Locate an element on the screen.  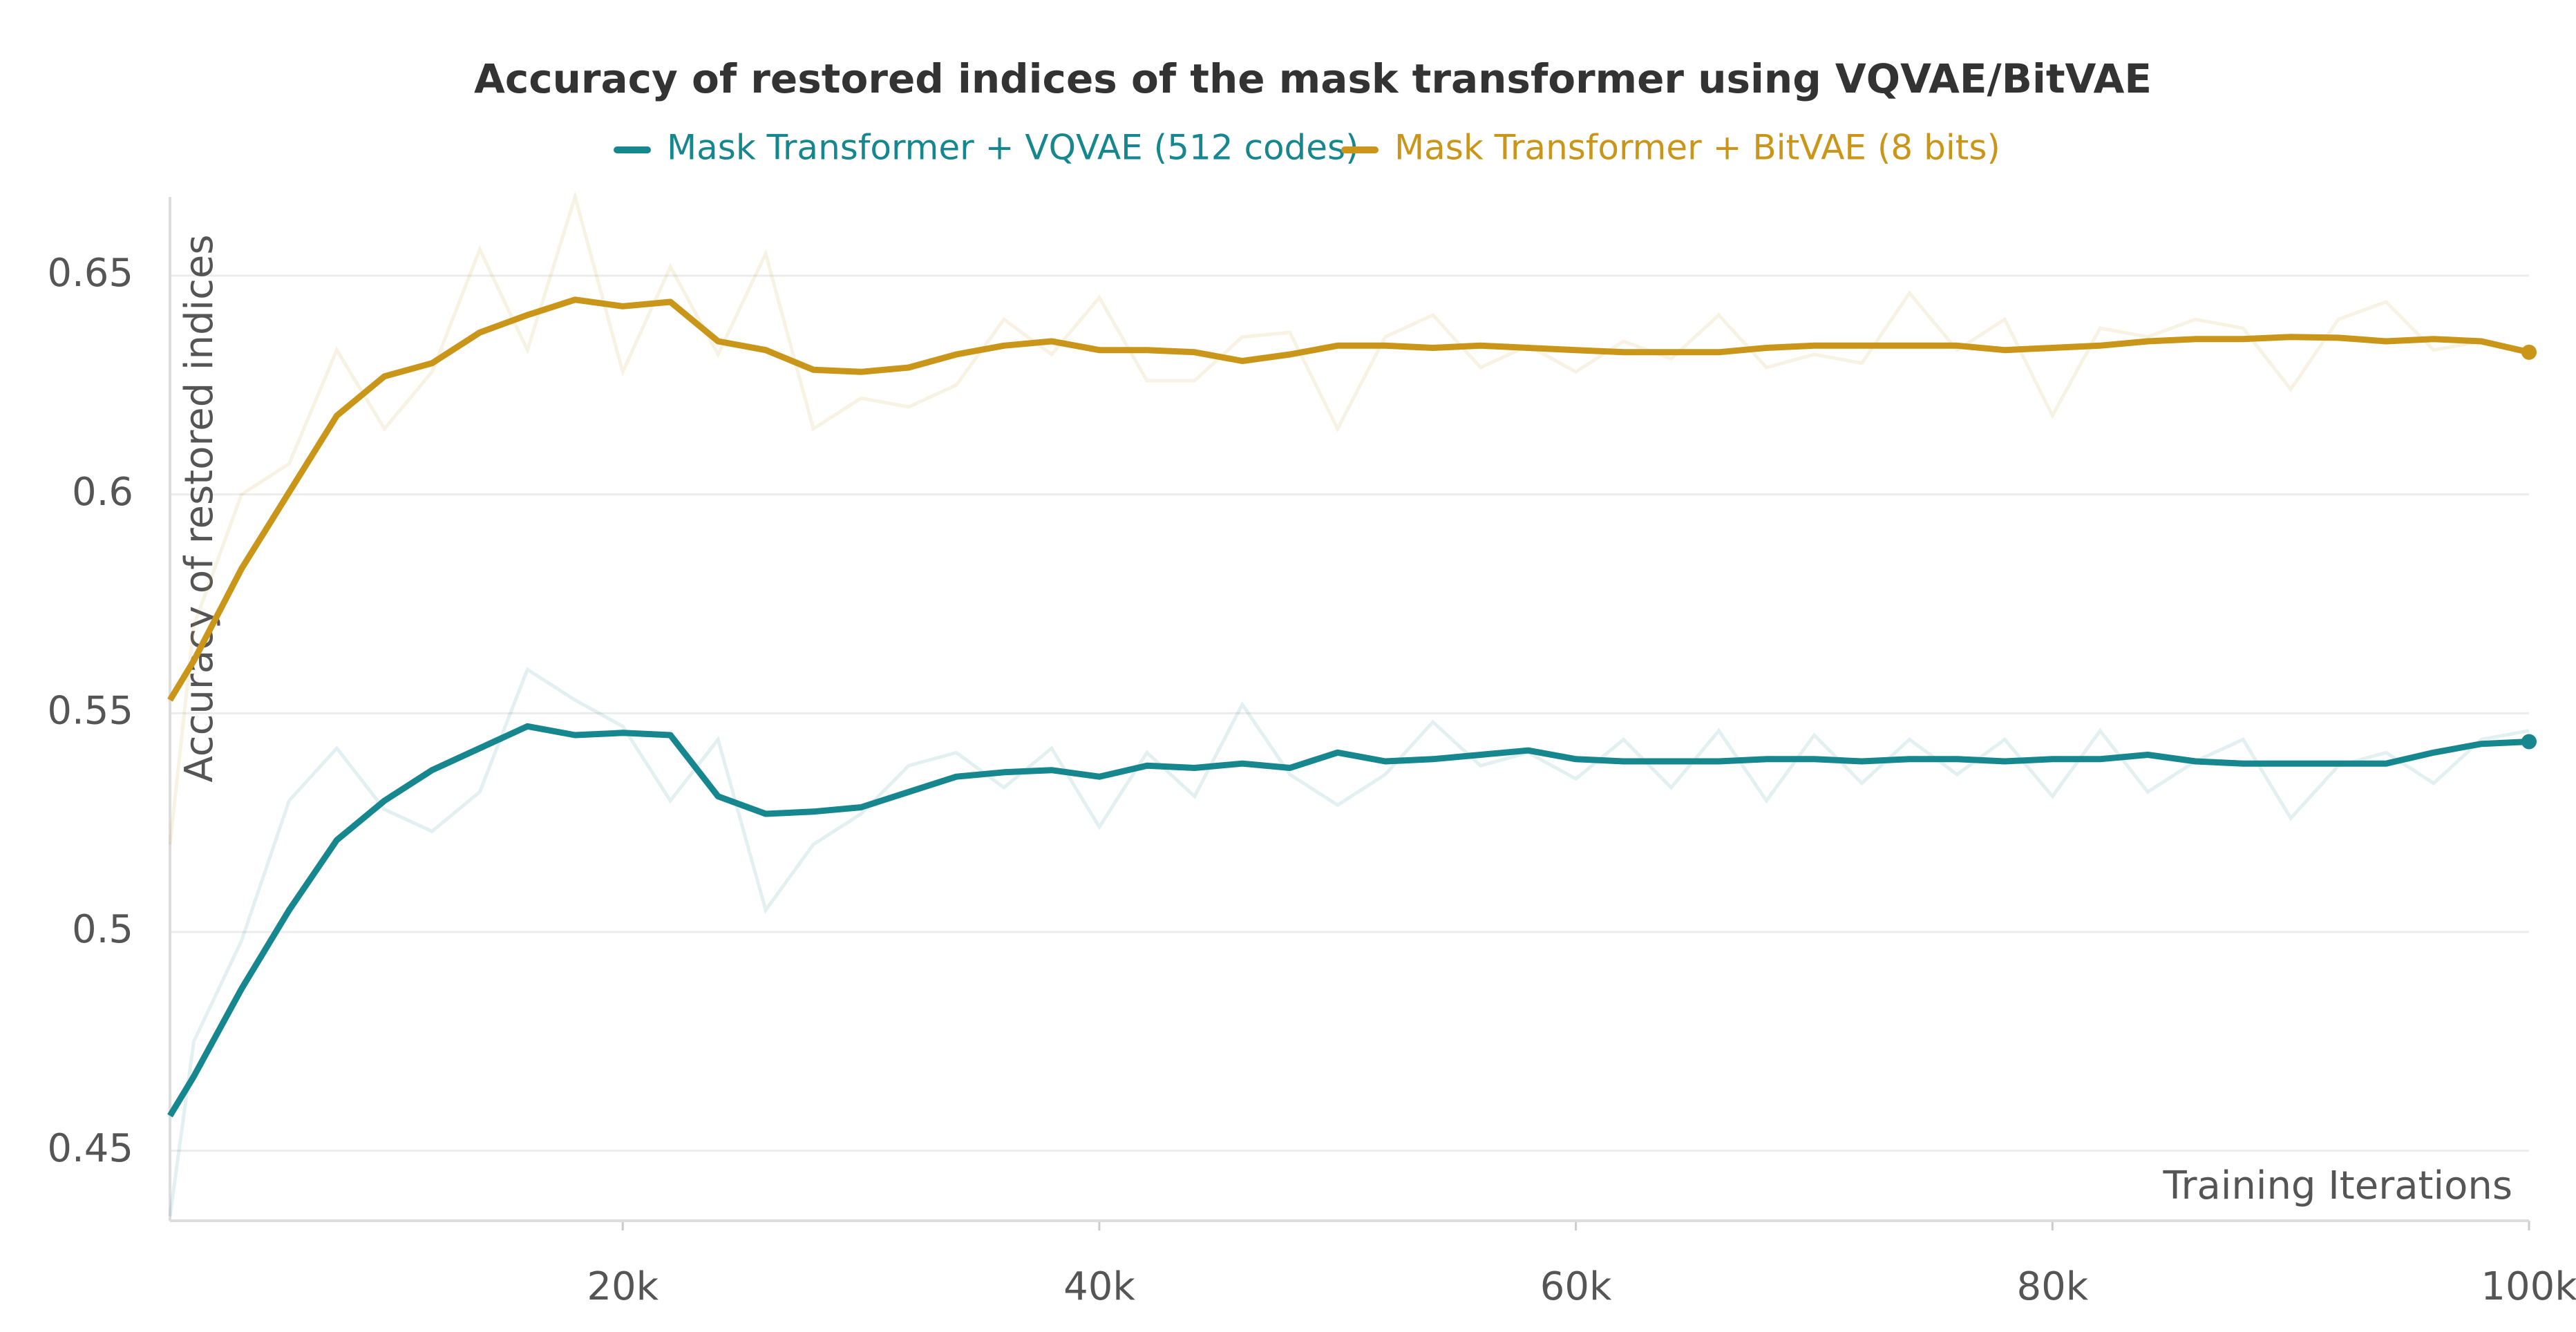
y-tick-label: 0.45 is located at coordinates (90, 1148).